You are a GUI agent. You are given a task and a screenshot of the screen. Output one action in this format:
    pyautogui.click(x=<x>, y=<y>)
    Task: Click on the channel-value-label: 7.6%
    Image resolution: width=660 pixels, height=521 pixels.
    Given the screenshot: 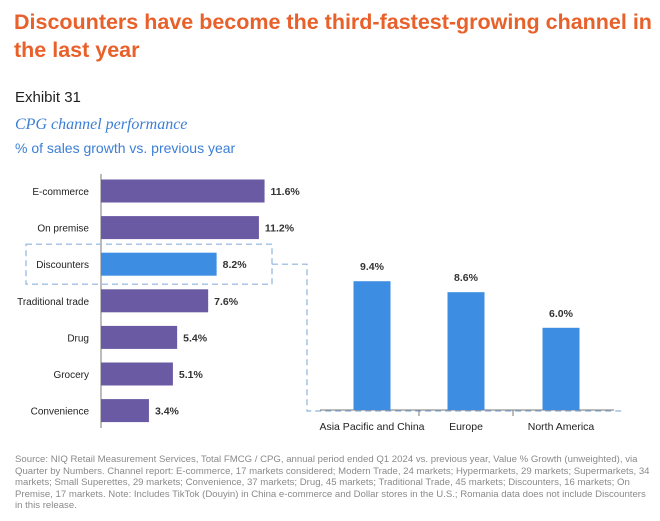 What is the action you would take?
    pyautogui.click(x=226, y=302)
    